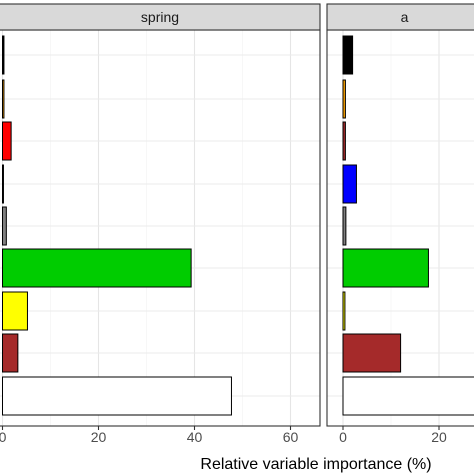  What do you see at coordinates (405, 17) in the screenshot?
I see `panel-title: a` at bounding box center [405, 17].